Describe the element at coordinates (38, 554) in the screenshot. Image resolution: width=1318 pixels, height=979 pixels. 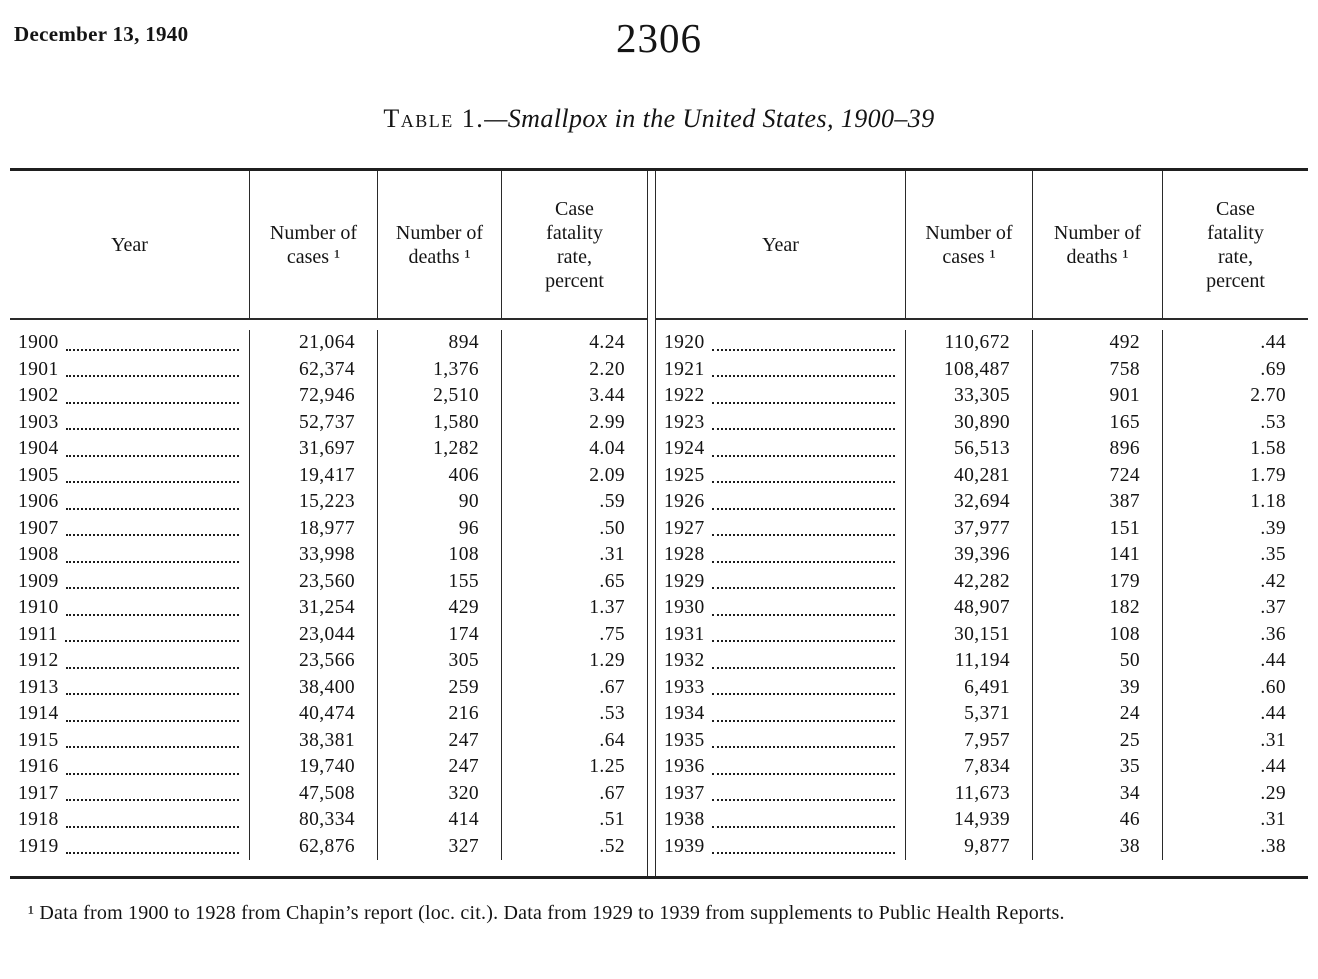
I see `year-label: 1908` at that location.